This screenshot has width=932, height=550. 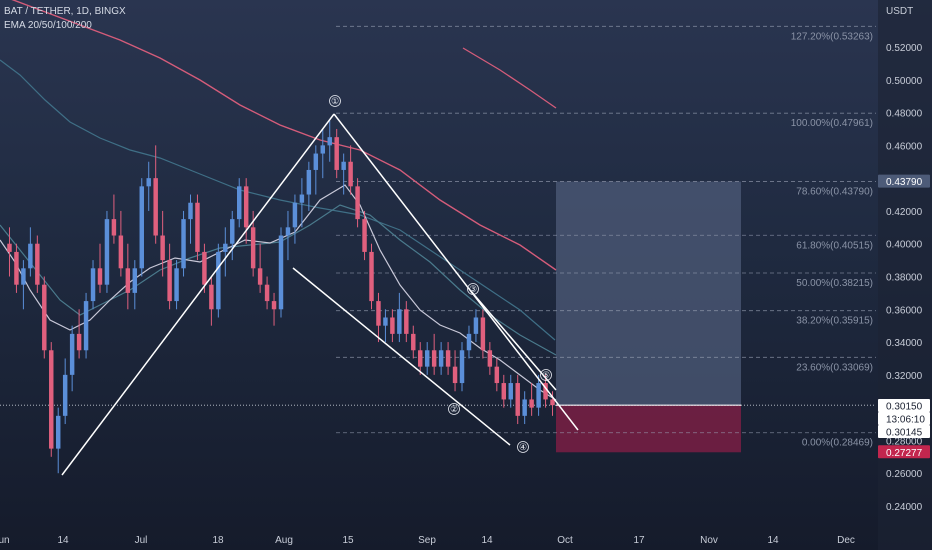 What do you see at coordinates (65, 11) in the screenshot?
I see `symbol-title: BAT / TETHER, 1D, BINGX` at bounding box center [65, 11].